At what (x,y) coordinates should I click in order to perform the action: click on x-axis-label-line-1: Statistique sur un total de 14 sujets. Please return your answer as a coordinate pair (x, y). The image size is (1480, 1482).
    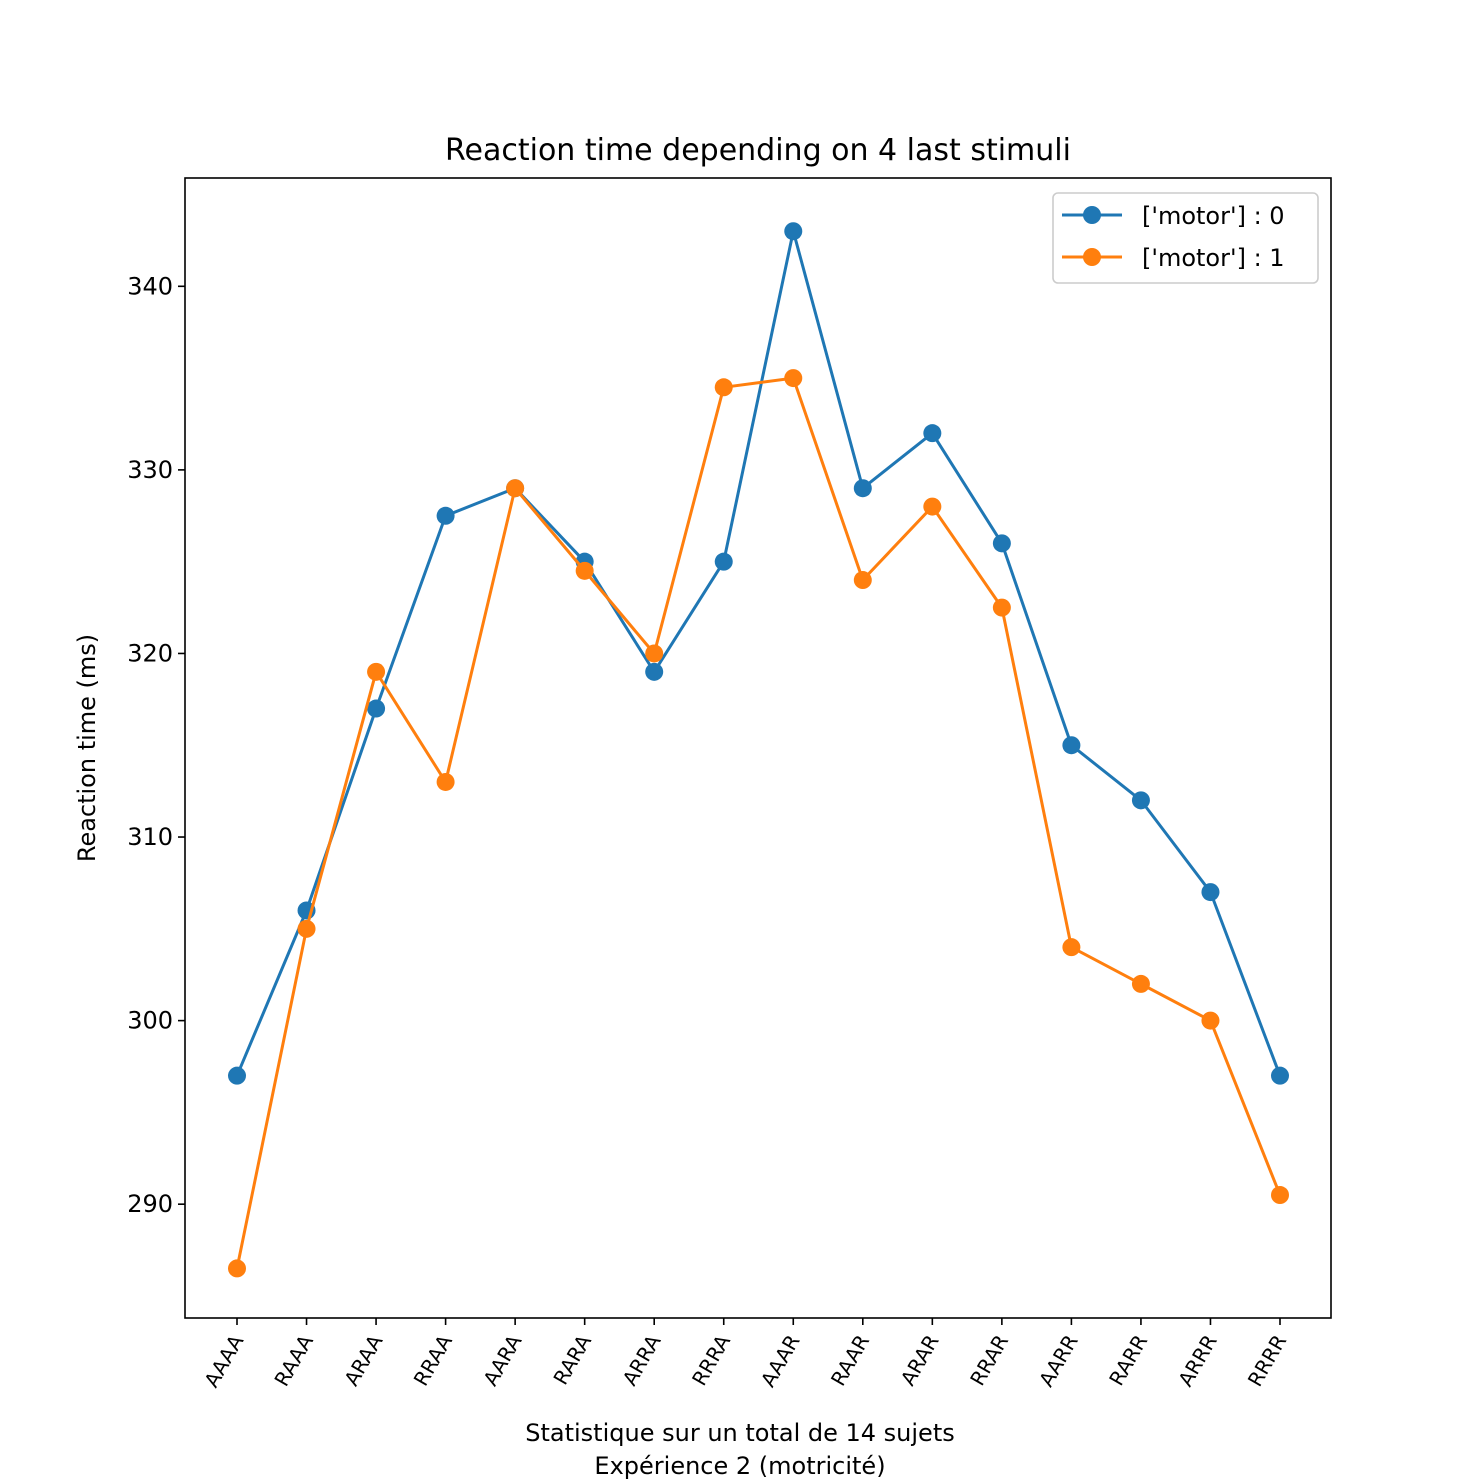
    Looking at the image, I should click on (739, 1433).